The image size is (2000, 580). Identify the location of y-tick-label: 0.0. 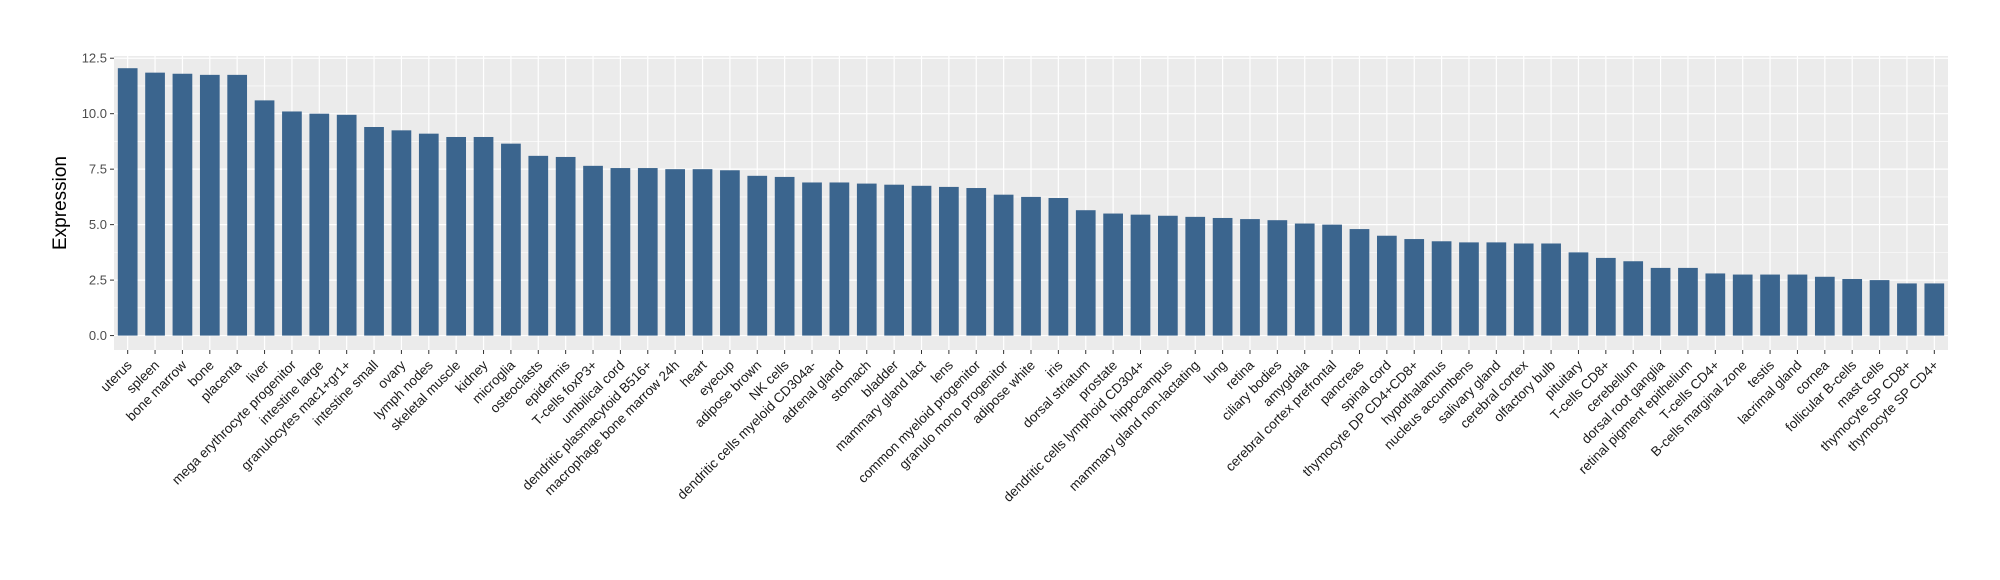
(98, 335).